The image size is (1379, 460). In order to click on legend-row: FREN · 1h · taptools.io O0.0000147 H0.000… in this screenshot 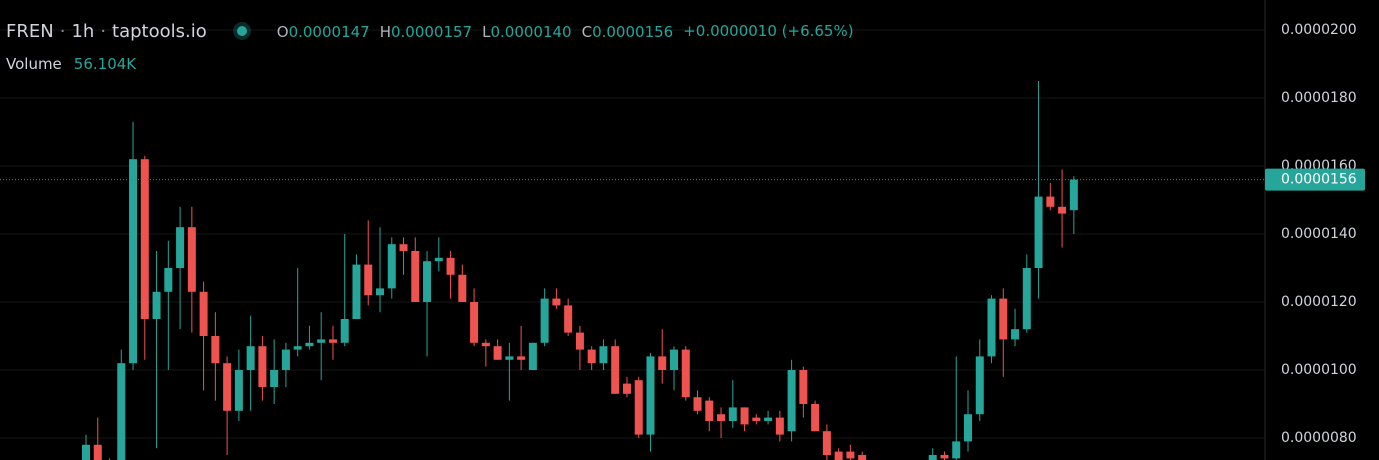, I will do `click(430, 31)`.